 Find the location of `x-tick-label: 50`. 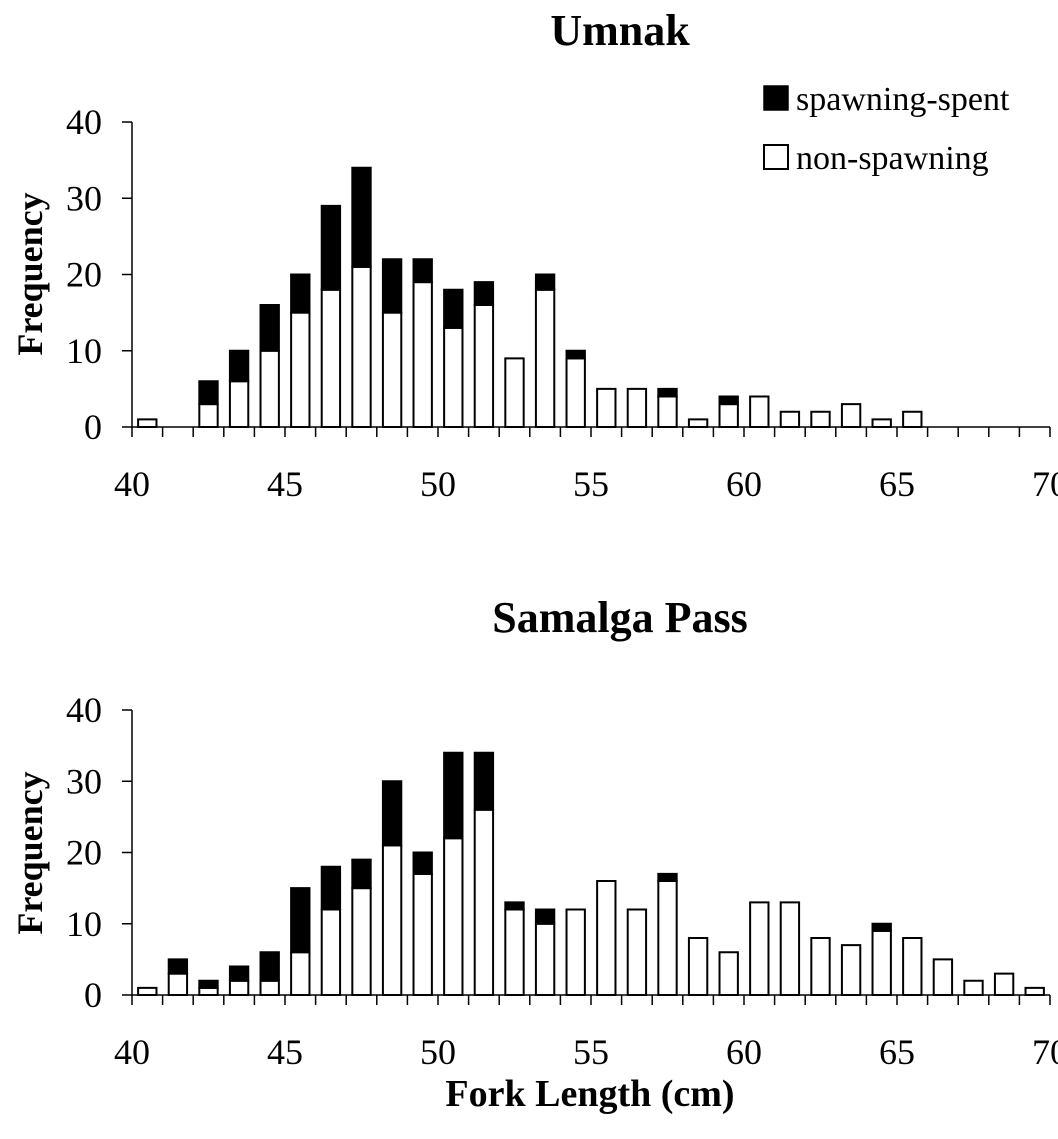

x-tick-label: 50 is located at coordinates (438, 484).